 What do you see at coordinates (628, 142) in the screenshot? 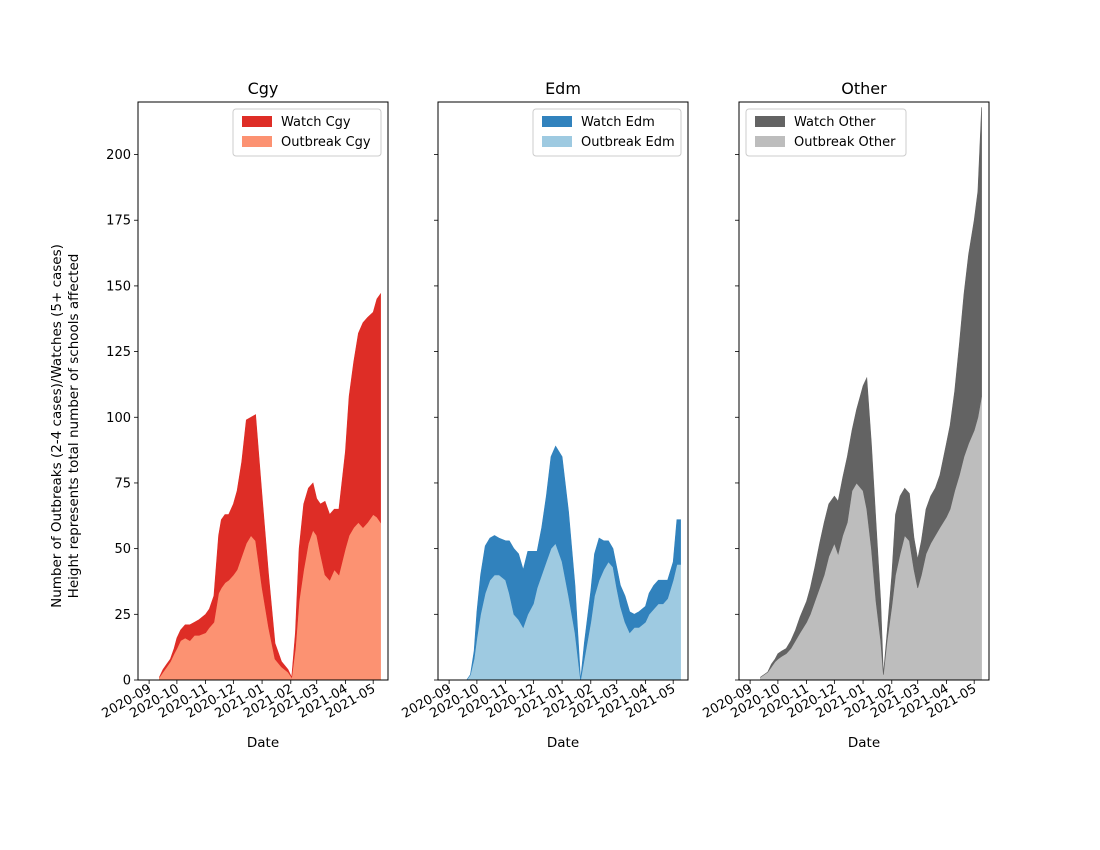
I see `legend-label: Outbreak Edm` at bounding box center [628, 142].